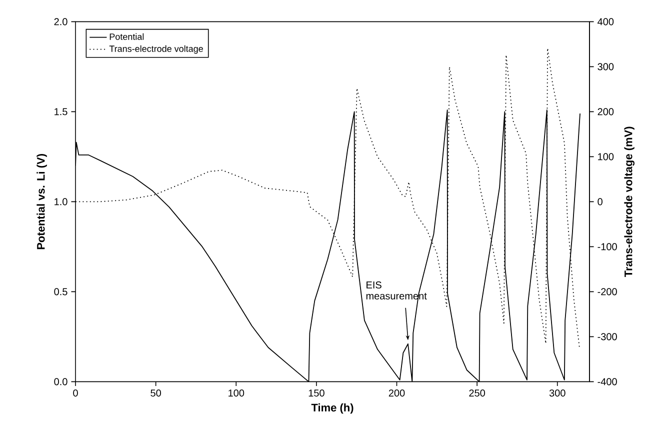 The width and height of the screenshot is (669, 443). What do you see at coordinates (155, 393) in the screenshot?
I see `x-tick-label: 50` at bounding box center [155, 393].